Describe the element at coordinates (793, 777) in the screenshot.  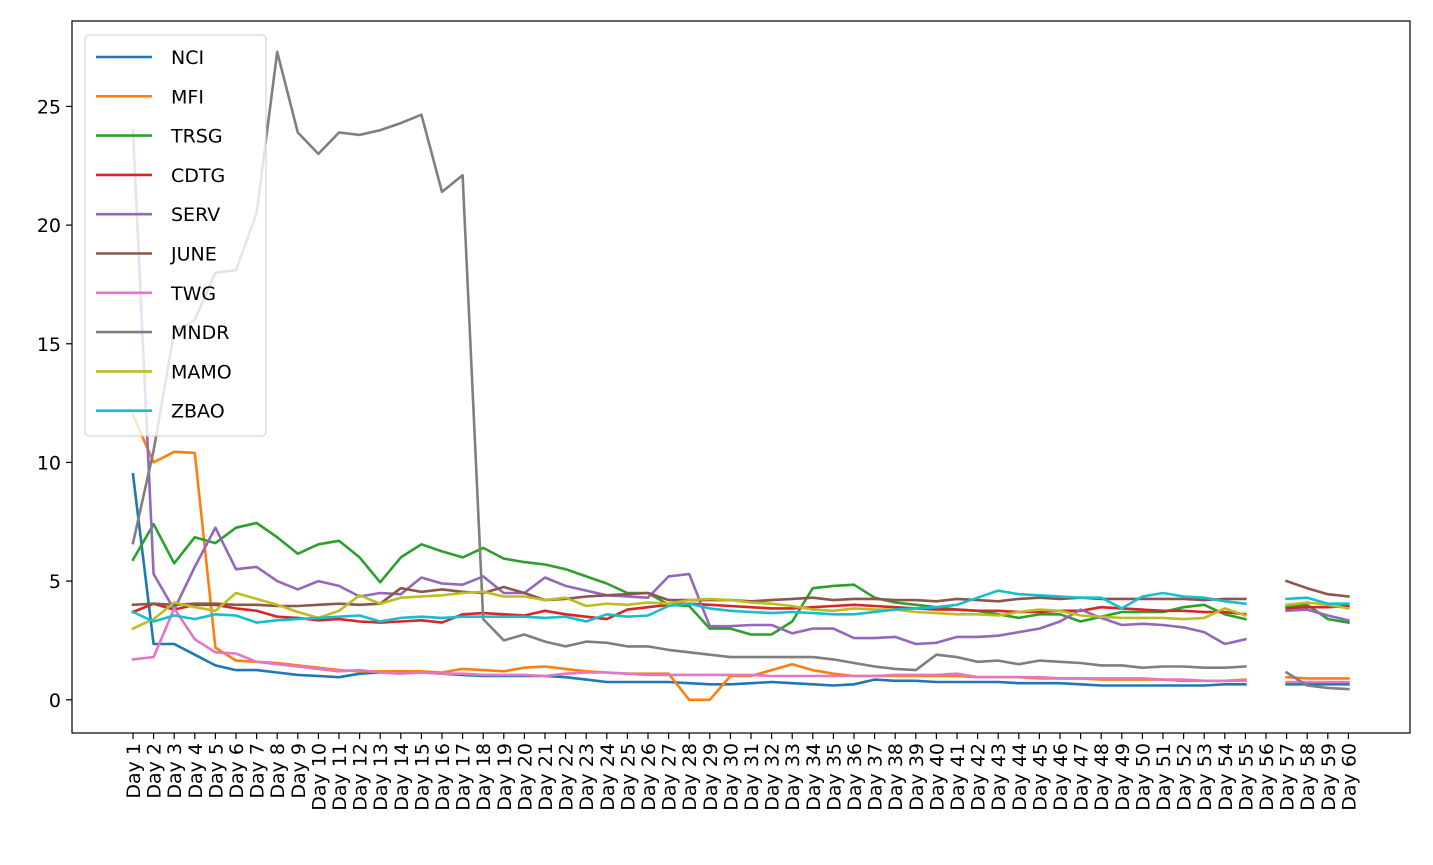
I see `x-tick-label: Day 33` at that location.